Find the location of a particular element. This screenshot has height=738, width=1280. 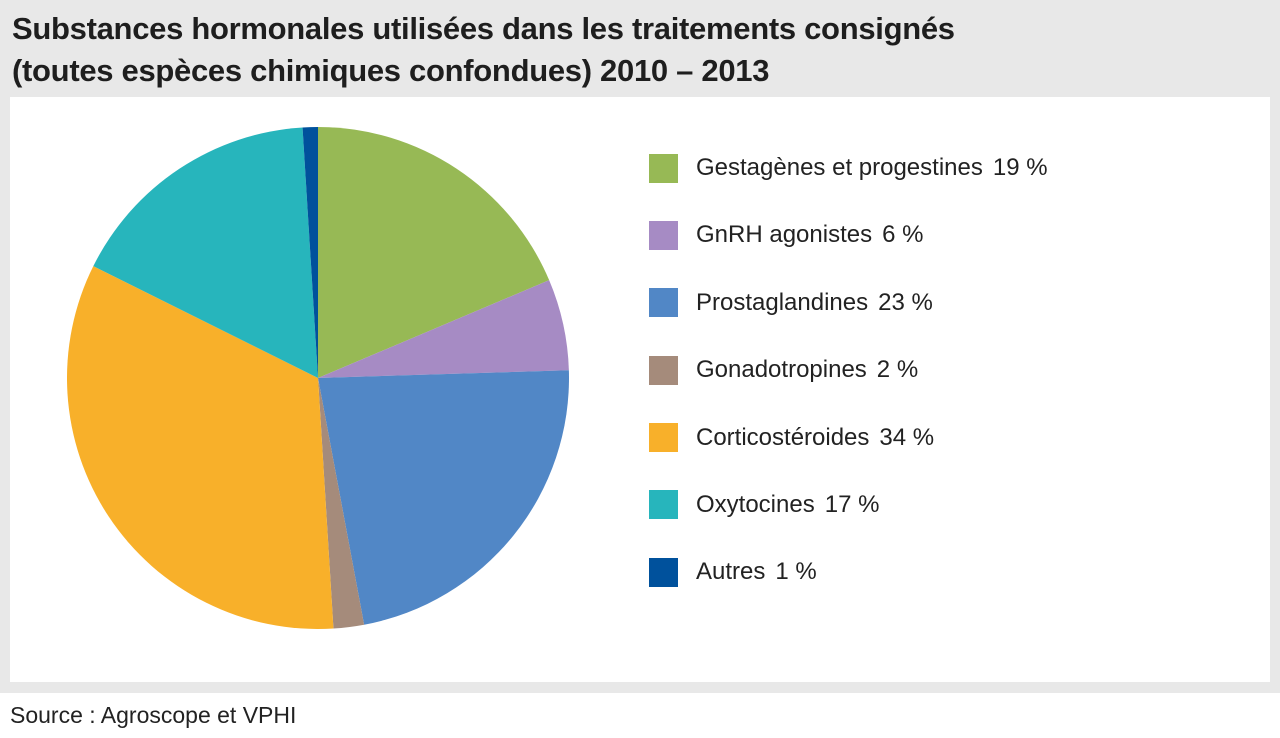

legend-value: 19 % is located at coordinates (1020, 167).